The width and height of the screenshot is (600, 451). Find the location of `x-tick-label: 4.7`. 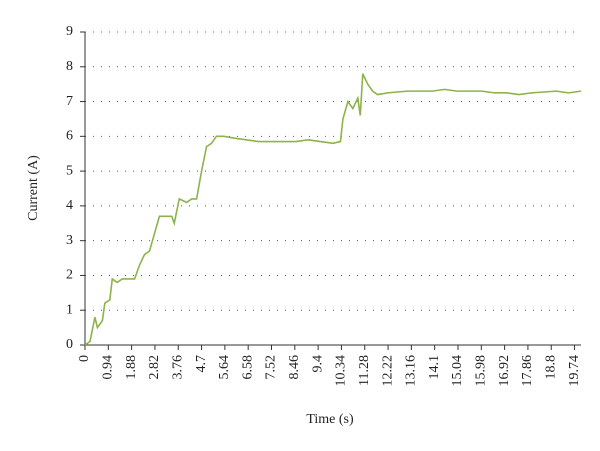

x-tick-label: 4.7 is located at coordinates (201, 364).